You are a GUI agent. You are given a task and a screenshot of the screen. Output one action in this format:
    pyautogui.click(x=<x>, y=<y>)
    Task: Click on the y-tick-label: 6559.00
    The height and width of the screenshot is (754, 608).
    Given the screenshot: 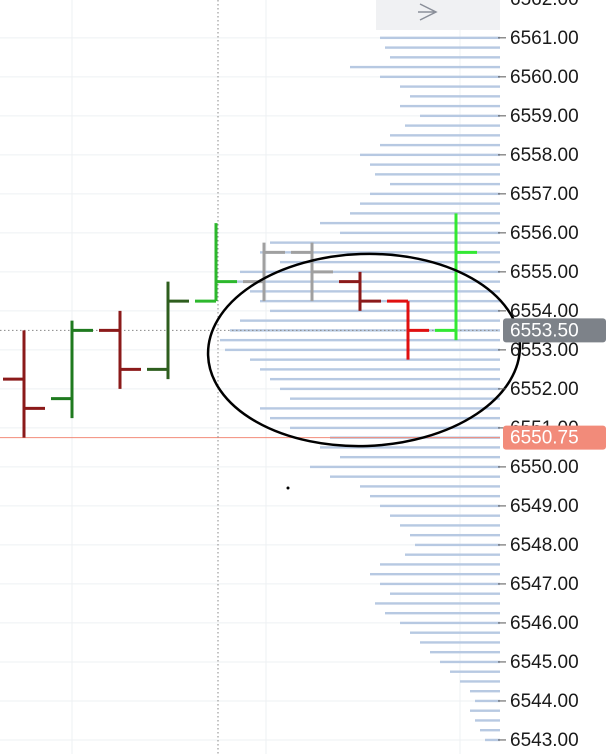 What is the action you would take?
    pyautogui.click(x=544, y=116)
    